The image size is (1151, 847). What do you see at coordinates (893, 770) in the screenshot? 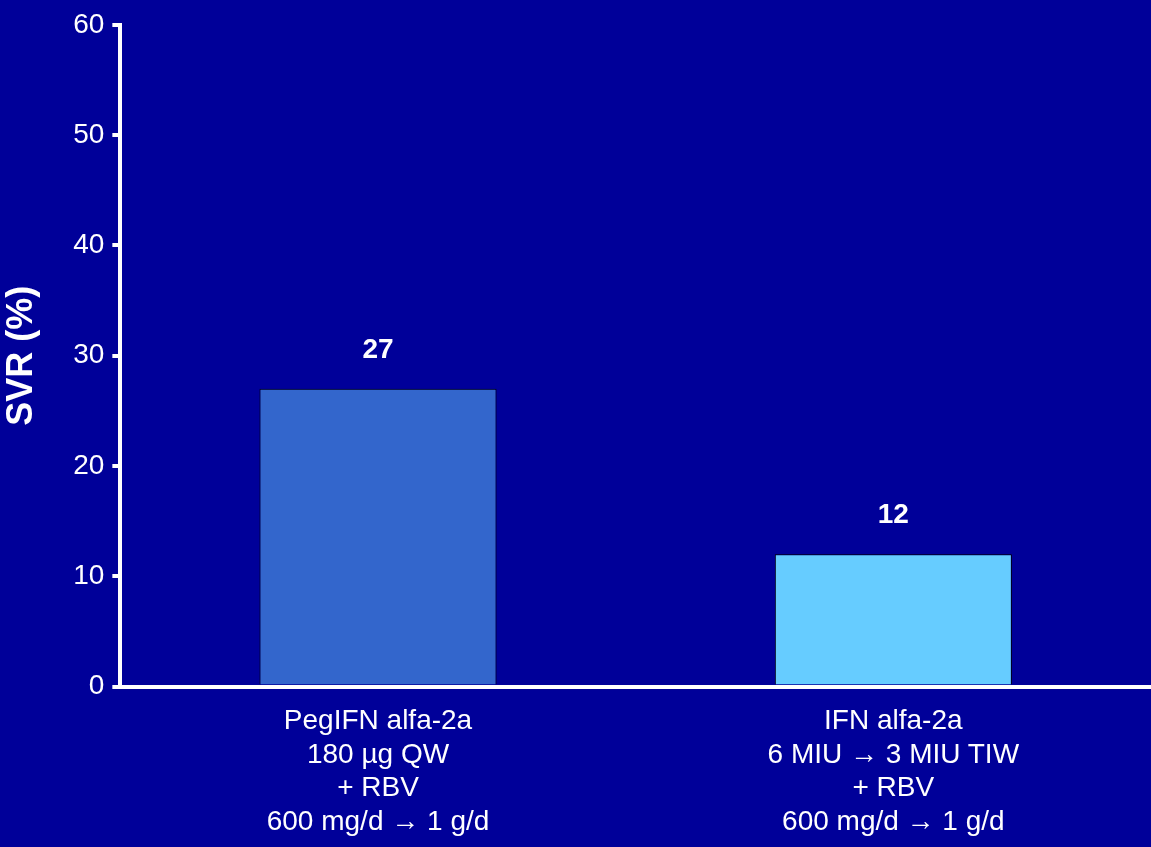
I see `x-tick-label: IFN alfa-2a 6 MIU → 3 MIU TIW + RBV 600 mg/d → 1 g/d` at bounding box center [893, 770].